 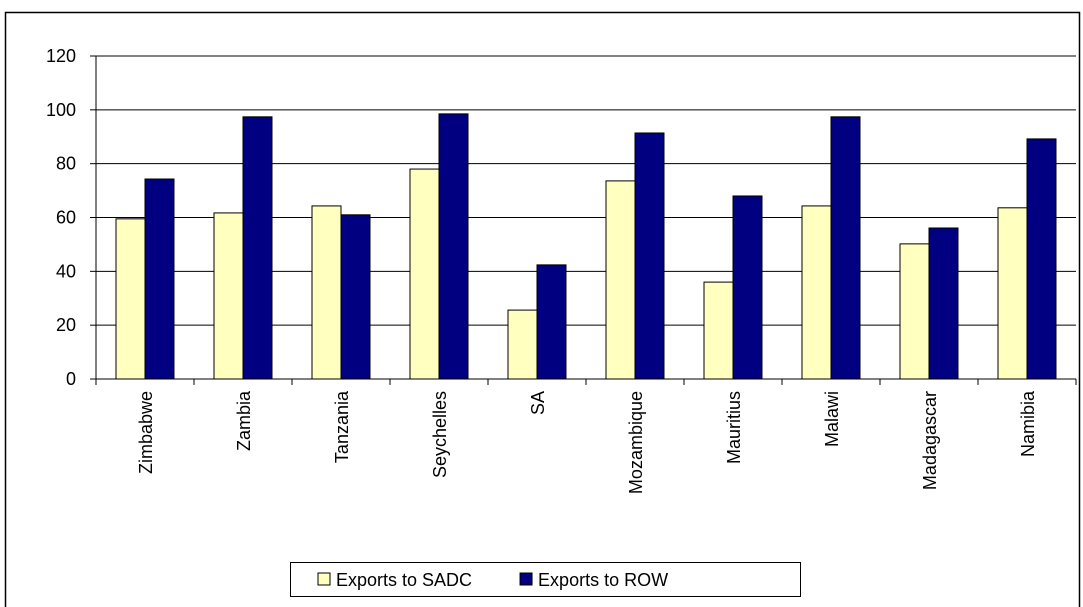 What do you see at coordinates (61, 110) in the screenshot?
I see `y-tick-label: 100` at bounding box center [61, 110].